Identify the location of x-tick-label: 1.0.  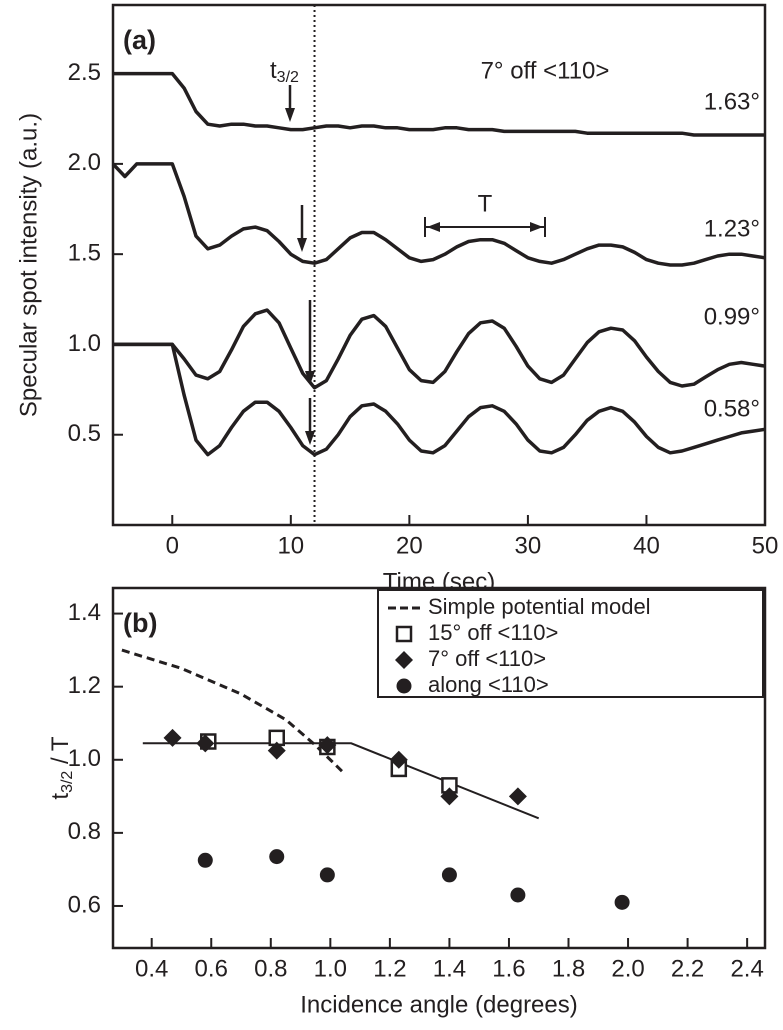
(330, 968).